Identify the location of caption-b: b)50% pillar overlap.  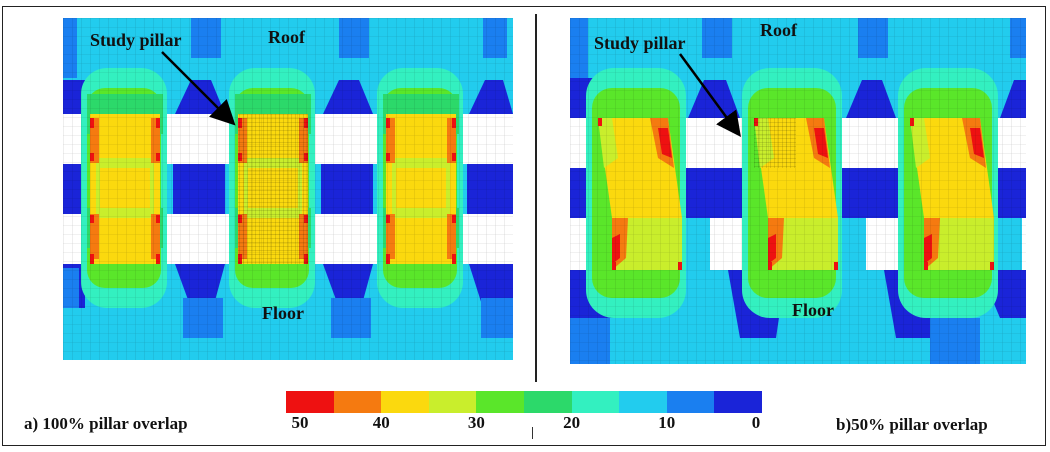
(912, 424).